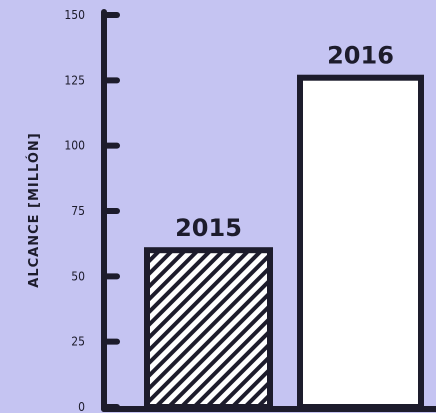  Describe the element at coordinates (74, 146) in the screenshot. I see `y-tick-label-100: 100` at that location.